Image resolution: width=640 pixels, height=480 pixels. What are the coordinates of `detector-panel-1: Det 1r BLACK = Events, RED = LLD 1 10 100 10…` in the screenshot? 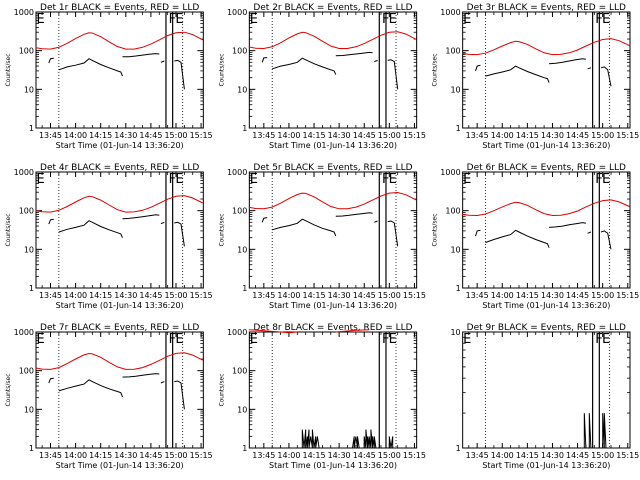 It's located at (109, 76).